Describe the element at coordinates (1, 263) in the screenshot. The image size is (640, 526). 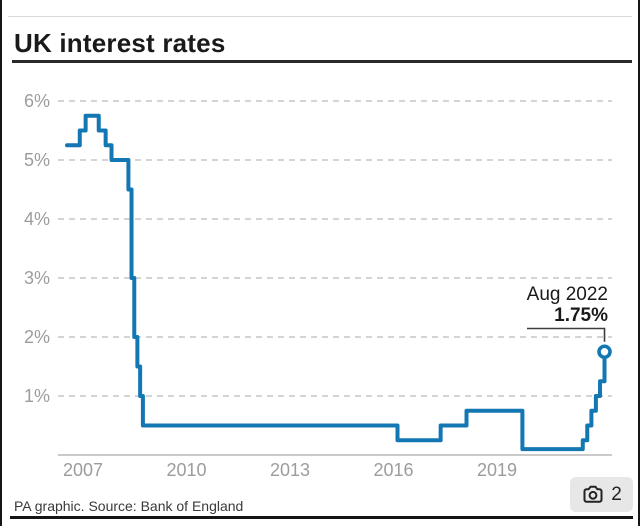
I see `left-frame-line` at that location.